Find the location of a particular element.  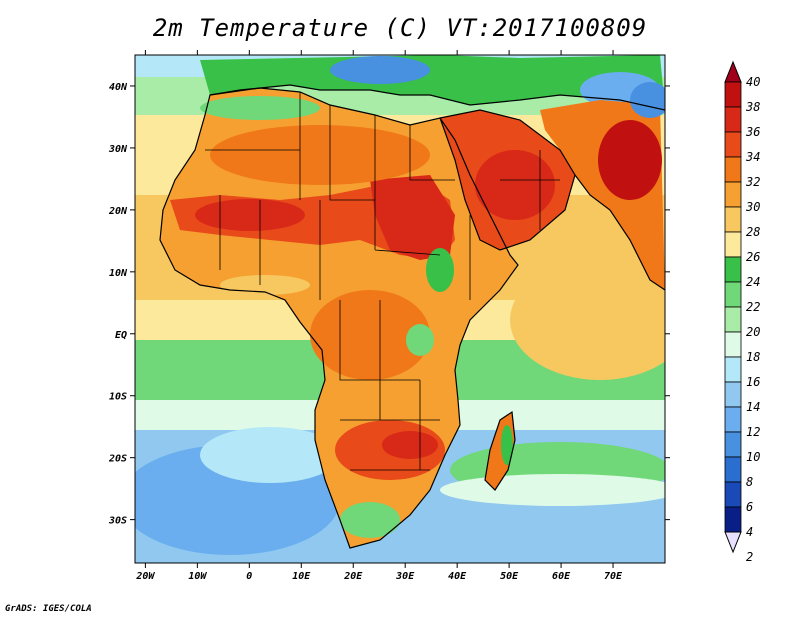

colorbar-label: 24 is located at coordinates (753, 282).